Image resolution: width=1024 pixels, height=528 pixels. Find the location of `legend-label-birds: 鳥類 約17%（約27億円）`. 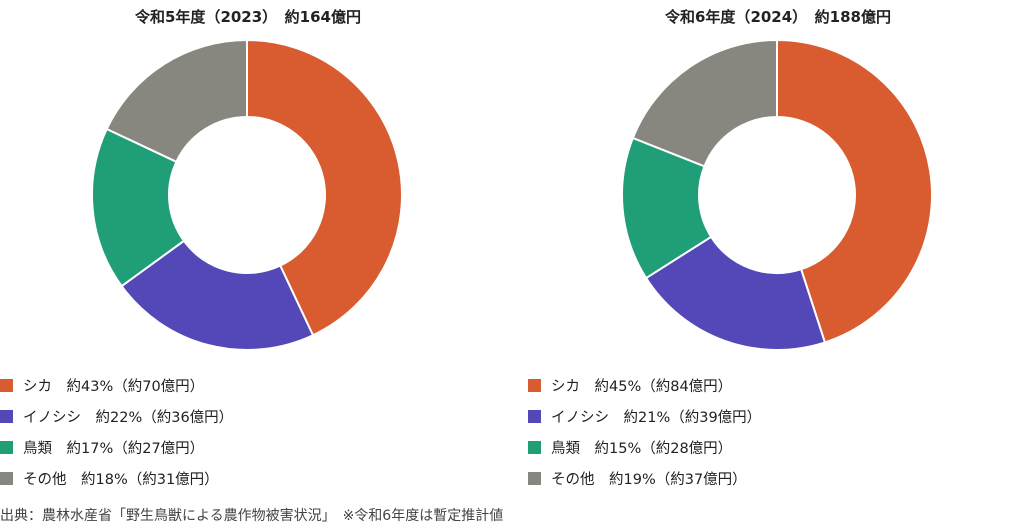

legend-label-birds: 鳥類 約17%（約27億円） is located at coordinates (114, 449).